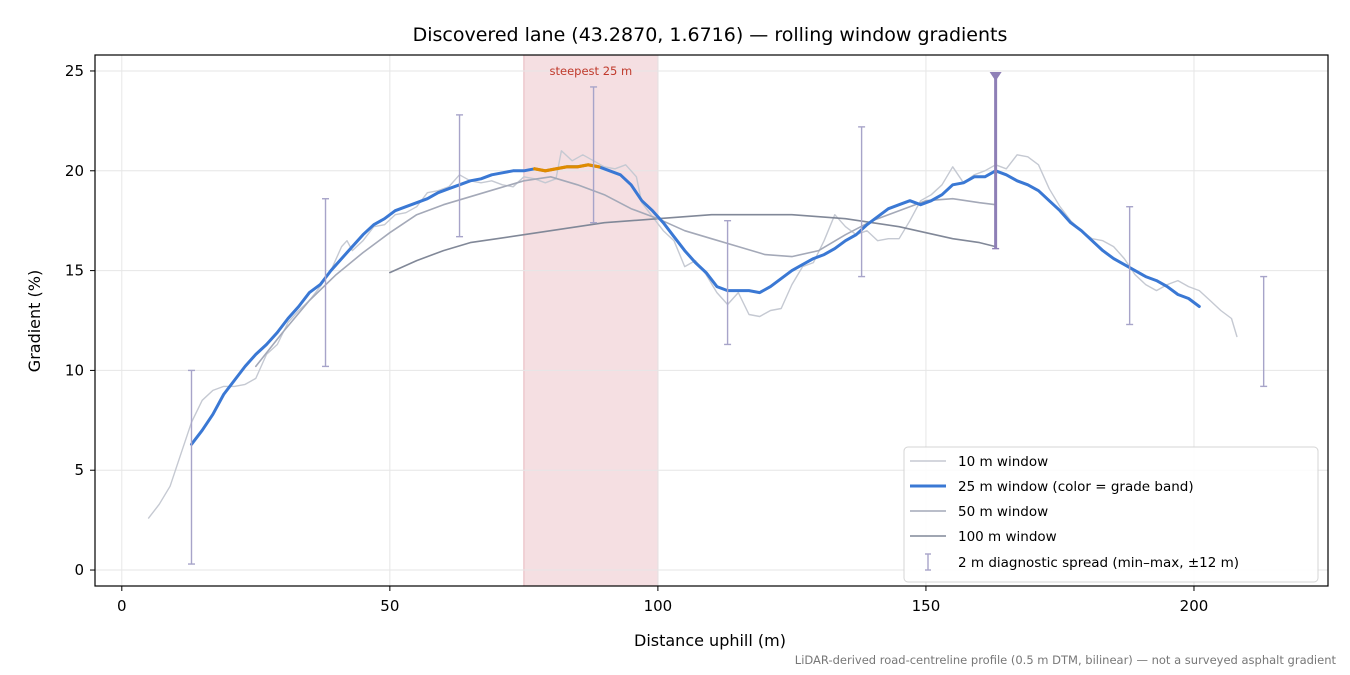  I want to click on legend-label-errorbar: 2 m diagnostic spread (min–max, ±12 m), so click(1098, 563).